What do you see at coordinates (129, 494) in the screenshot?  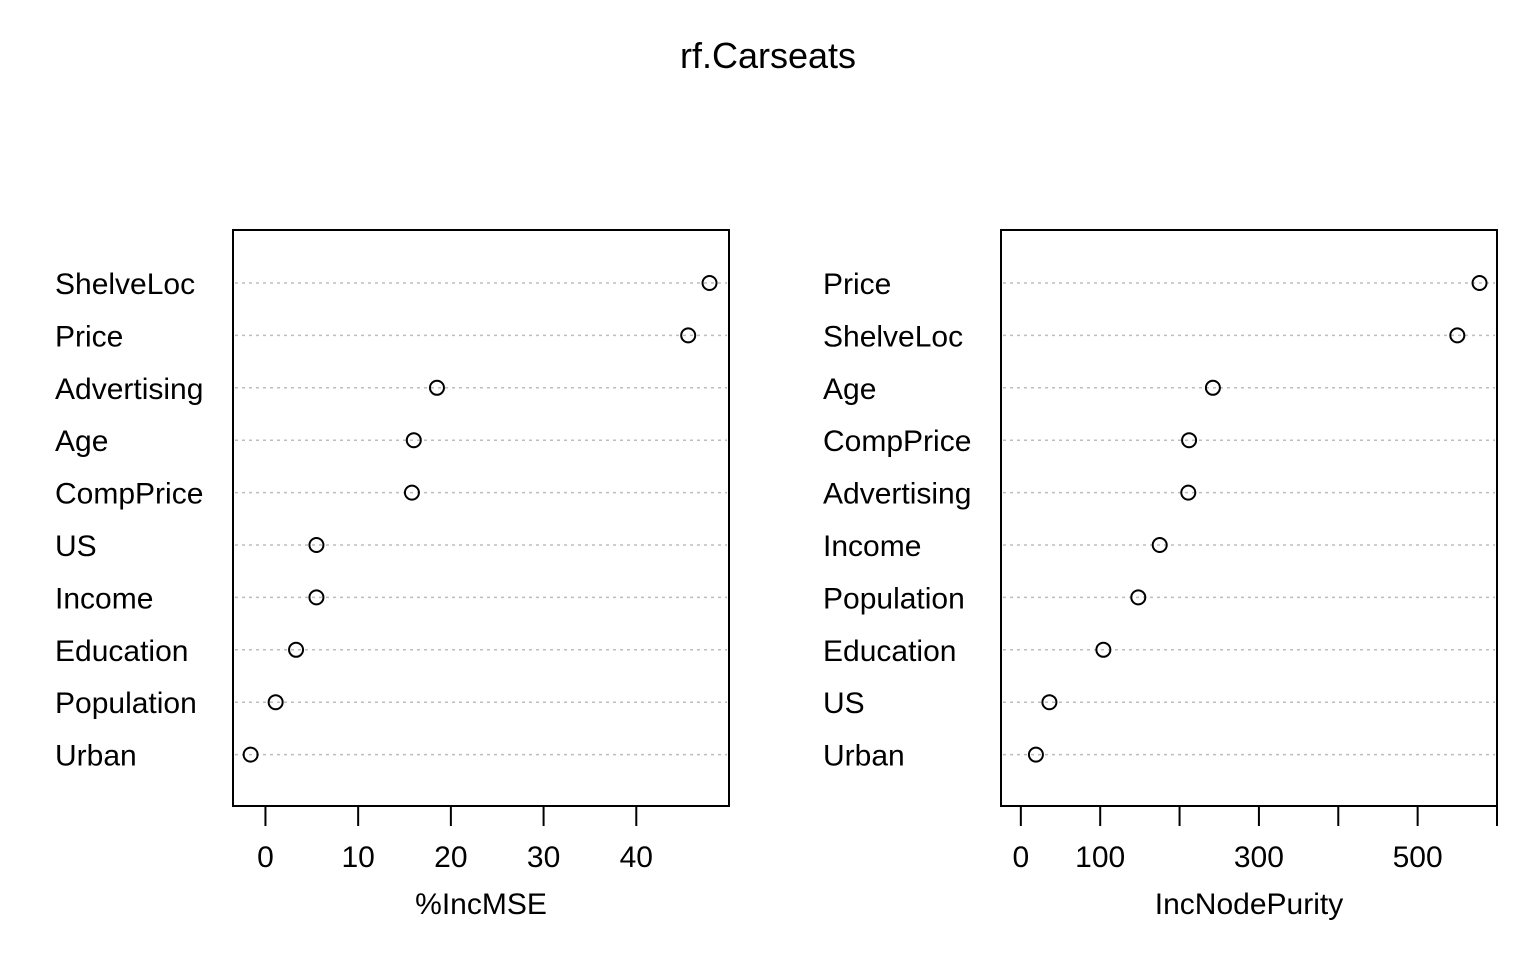 I see `panel-1-category-label: CompPrice` at bounding box center [129, 494].